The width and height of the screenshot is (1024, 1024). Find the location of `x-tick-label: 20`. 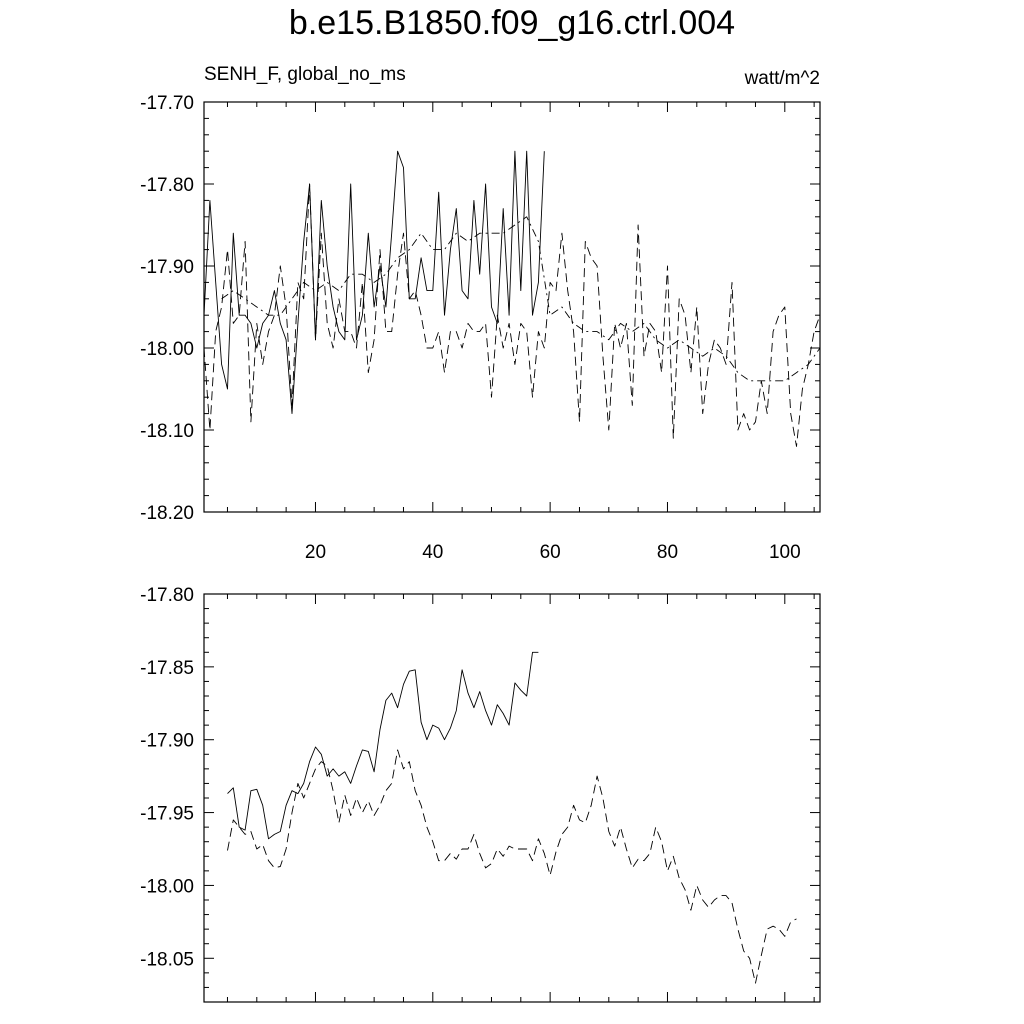

x-tick-label: 20 is located at coordinates (315, 552).